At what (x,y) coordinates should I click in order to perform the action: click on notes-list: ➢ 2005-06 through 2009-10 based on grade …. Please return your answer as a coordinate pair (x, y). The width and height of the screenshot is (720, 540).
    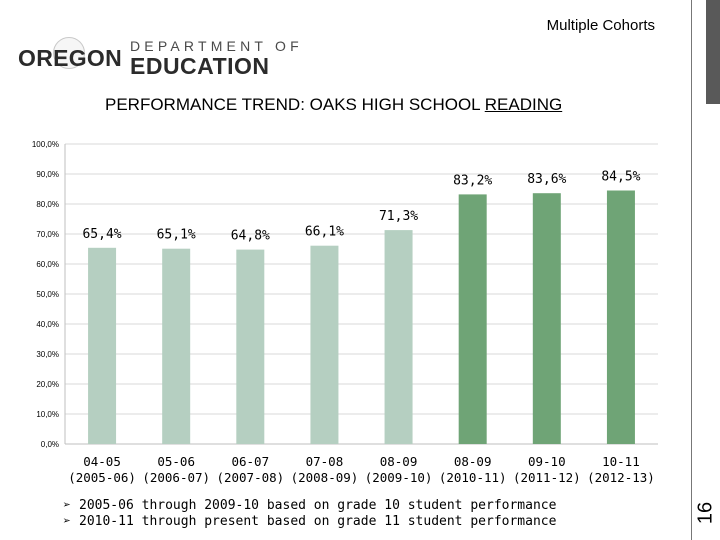
    Looking at the image, I should click on (309, 514).